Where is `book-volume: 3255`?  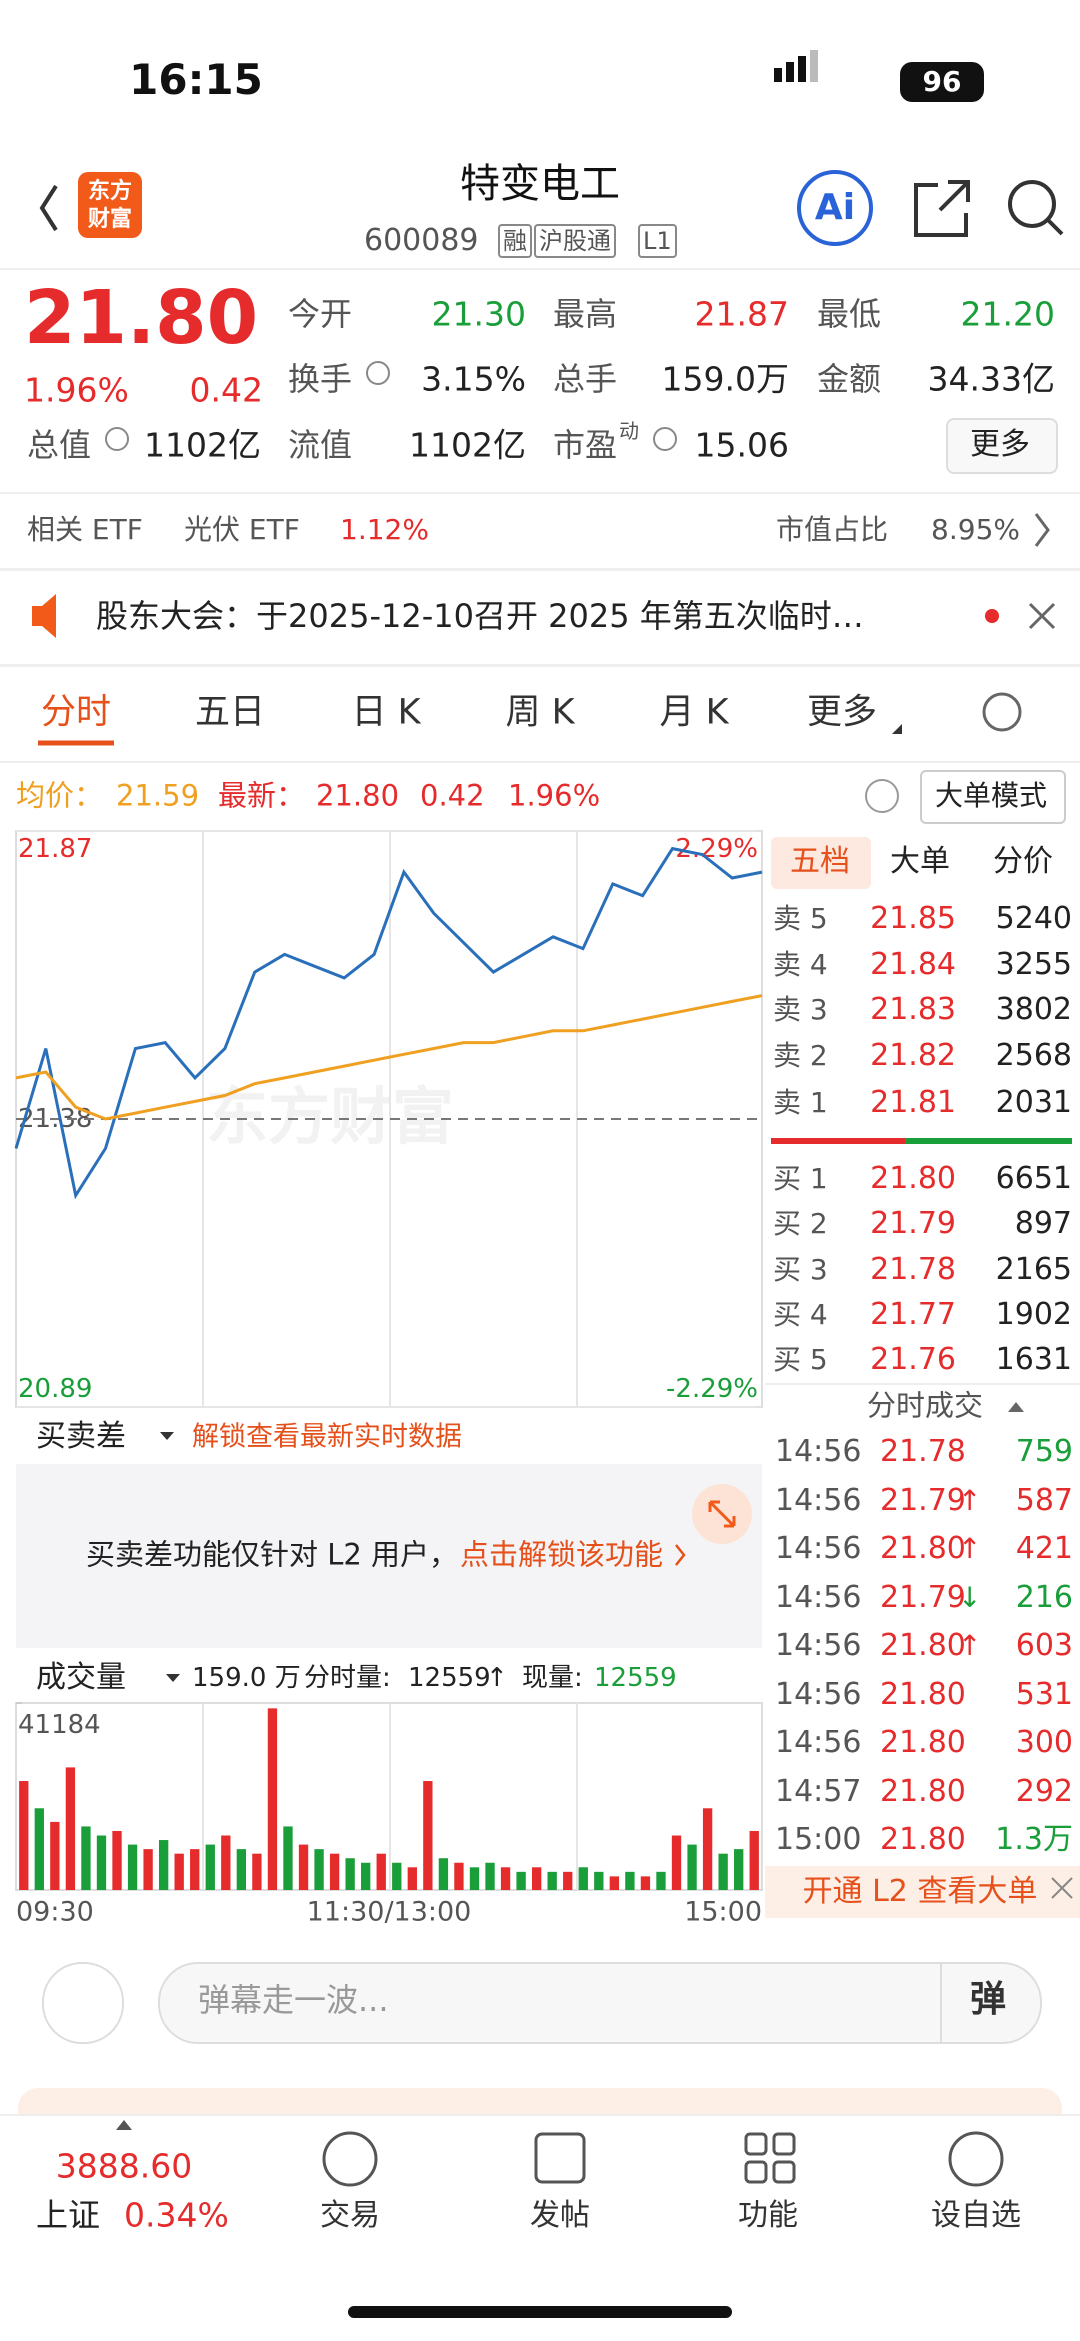 book-volume: 3255 is located at coordinates (1033, 964).